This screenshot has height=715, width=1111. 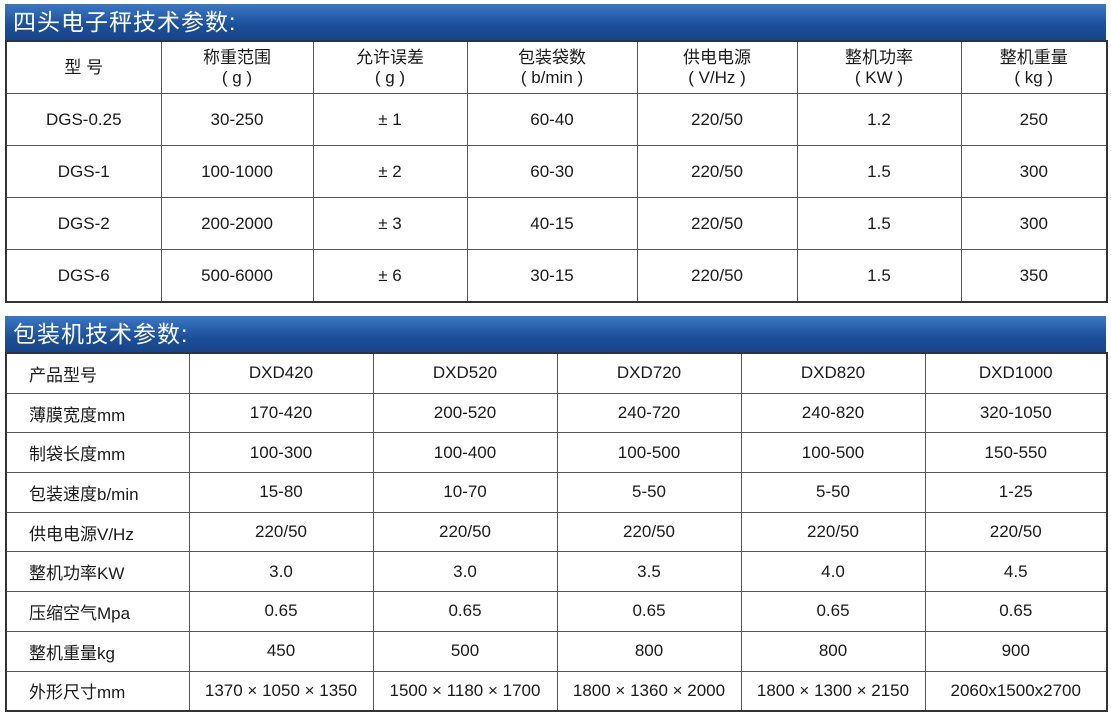 What do you see at coordinates (97, 651) in the screenshot?
I see `cell: 整机重量kg` at bounding box center [97, 651].